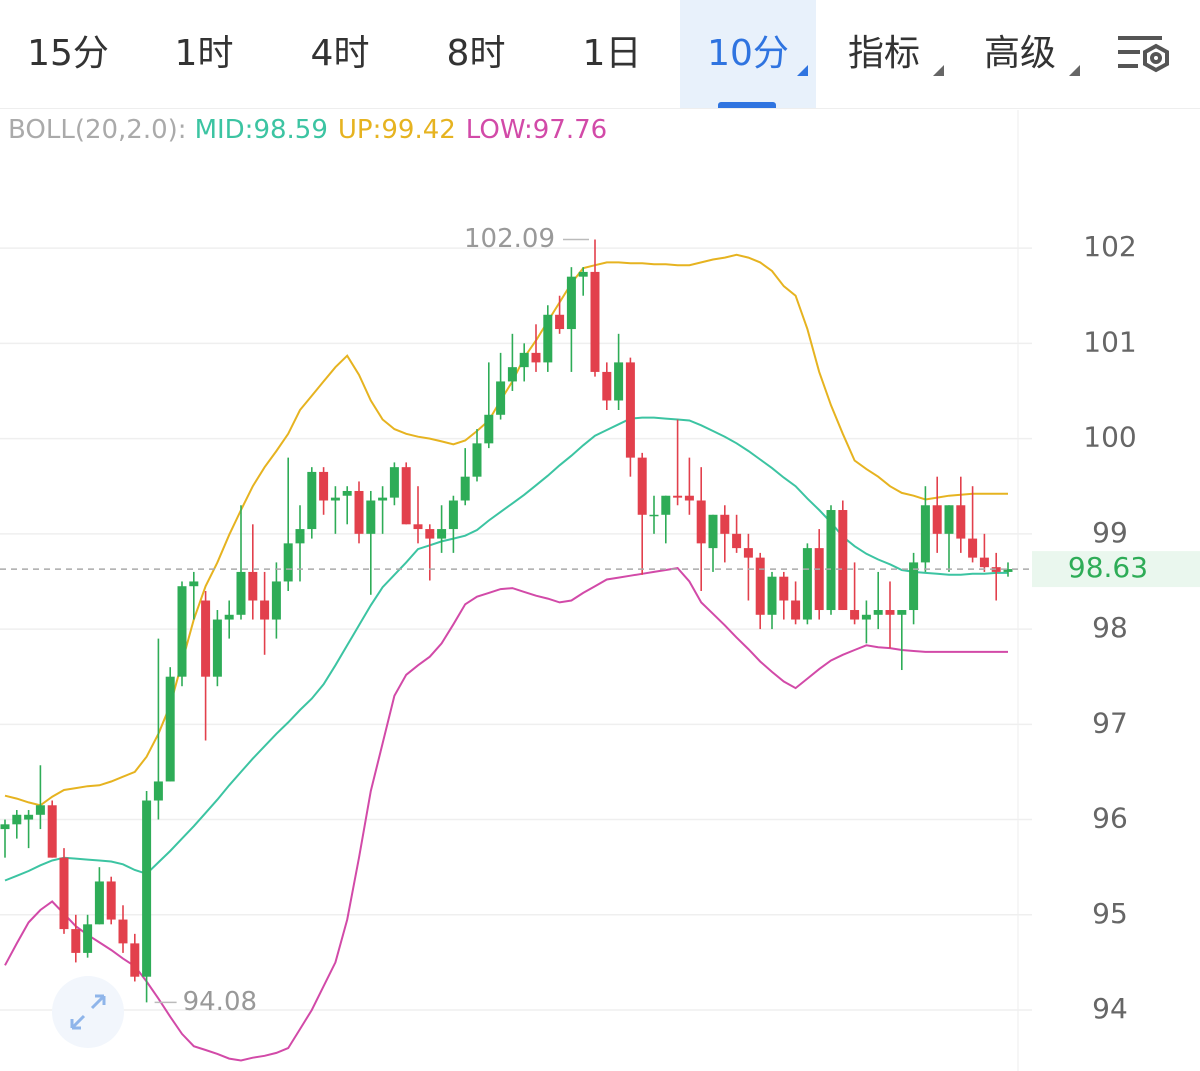  What do you see at coordinates (1143, 54) in the screenshot?
I see `settings-icon` at bounding box center [1143, 54].